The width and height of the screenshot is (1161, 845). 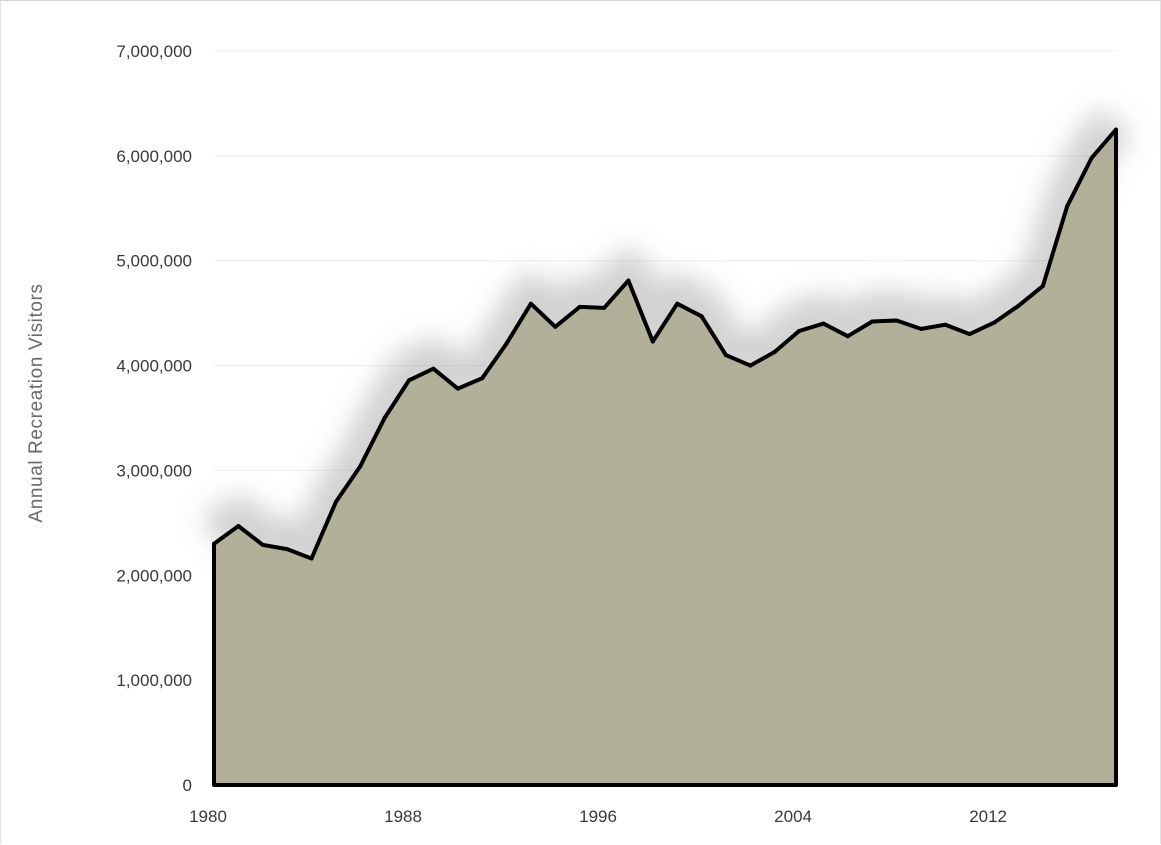 What do you see at coordinates (154, 680) in the screenshot?
I see `y-tick-label: 1,000,000` at bounding box center [154, 680].